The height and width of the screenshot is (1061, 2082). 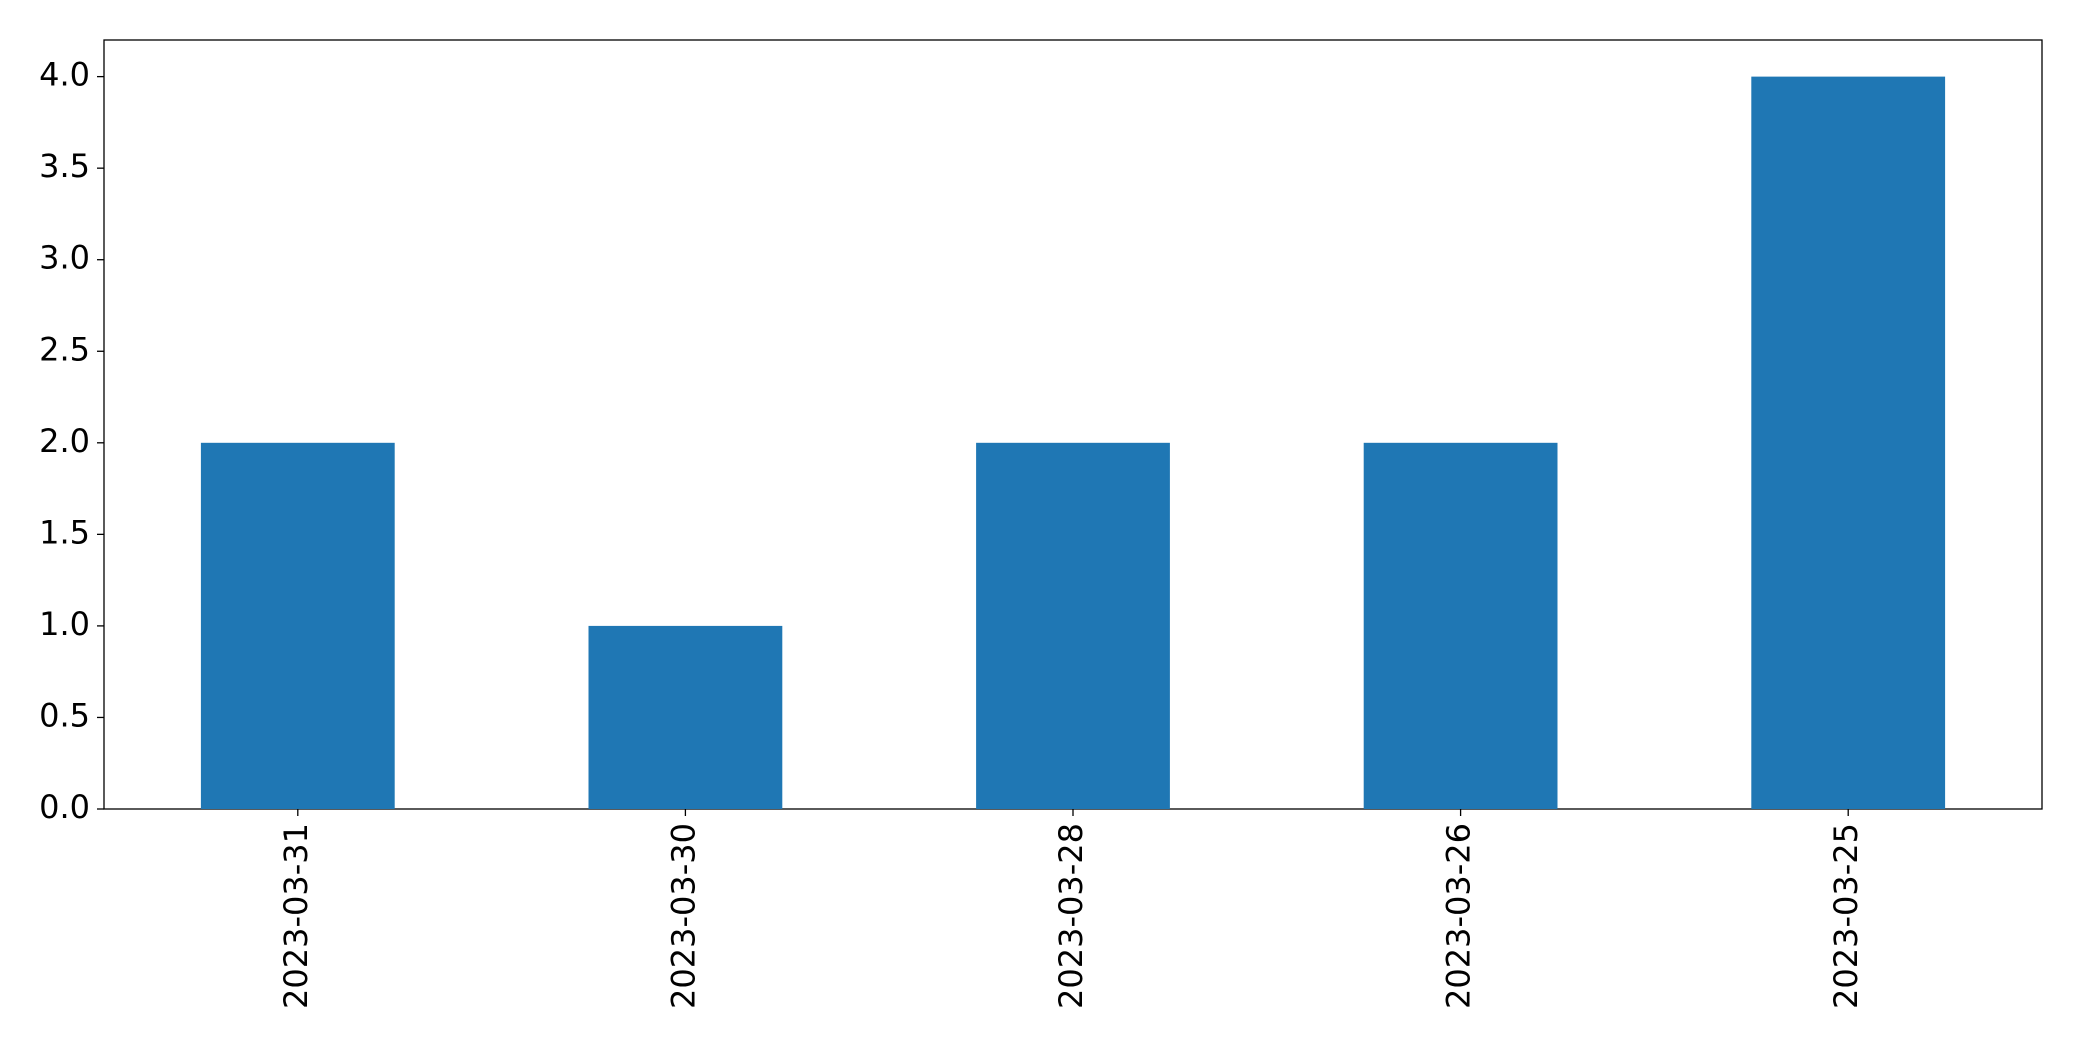 What do you see at coordinates (64, 441) in the screenshot?
I see `y-tick-label: 2.0` at bounding box center [64, 441].